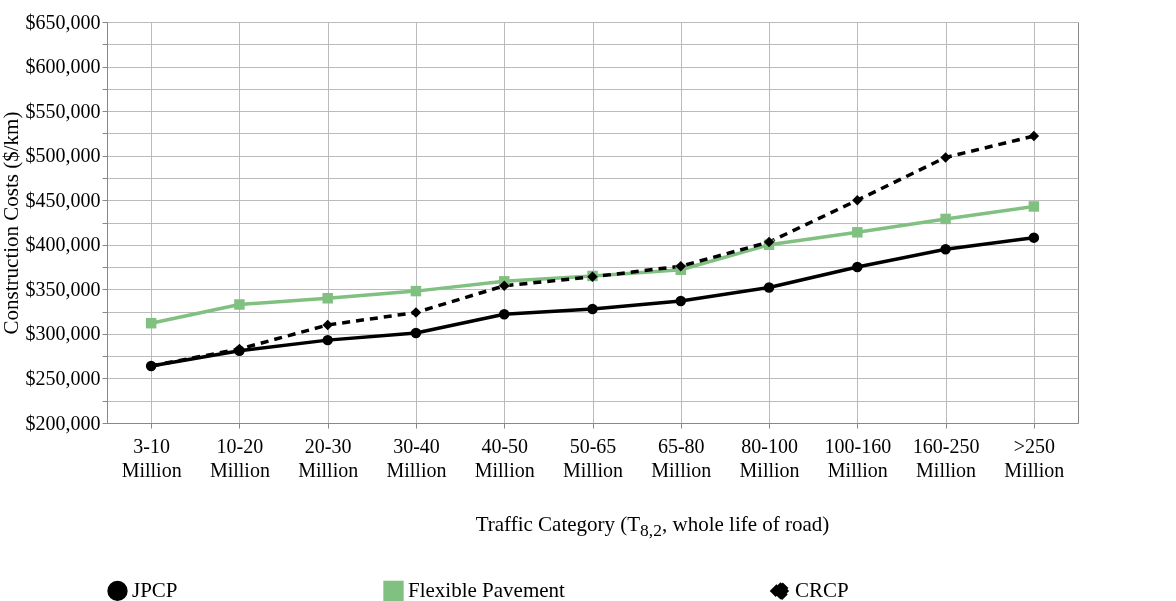 The image size is (1176, 601). I want to click on y-tick-label: $450,000, so click(63, 199).